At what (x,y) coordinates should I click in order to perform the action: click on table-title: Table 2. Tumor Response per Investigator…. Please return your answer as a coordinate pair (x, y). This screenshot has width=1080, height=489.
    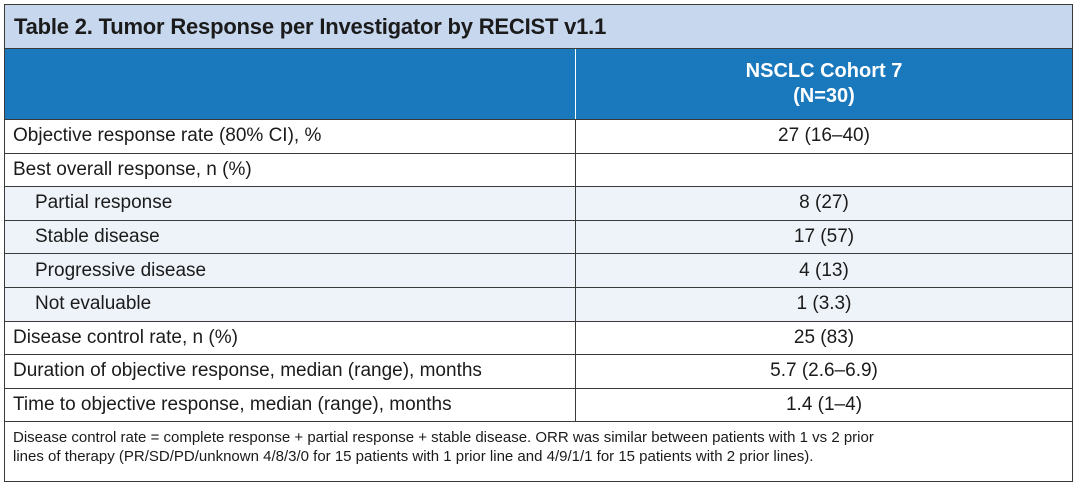
    Looking at the image, I should click on (310, 26).